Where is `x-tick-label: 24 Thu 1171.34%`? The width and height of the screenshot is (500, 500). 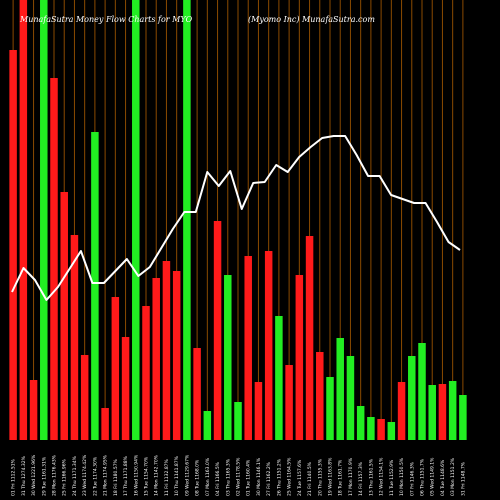 x-tick-label: 24 Thu 1171.34% is located at coordinates (75, 475).